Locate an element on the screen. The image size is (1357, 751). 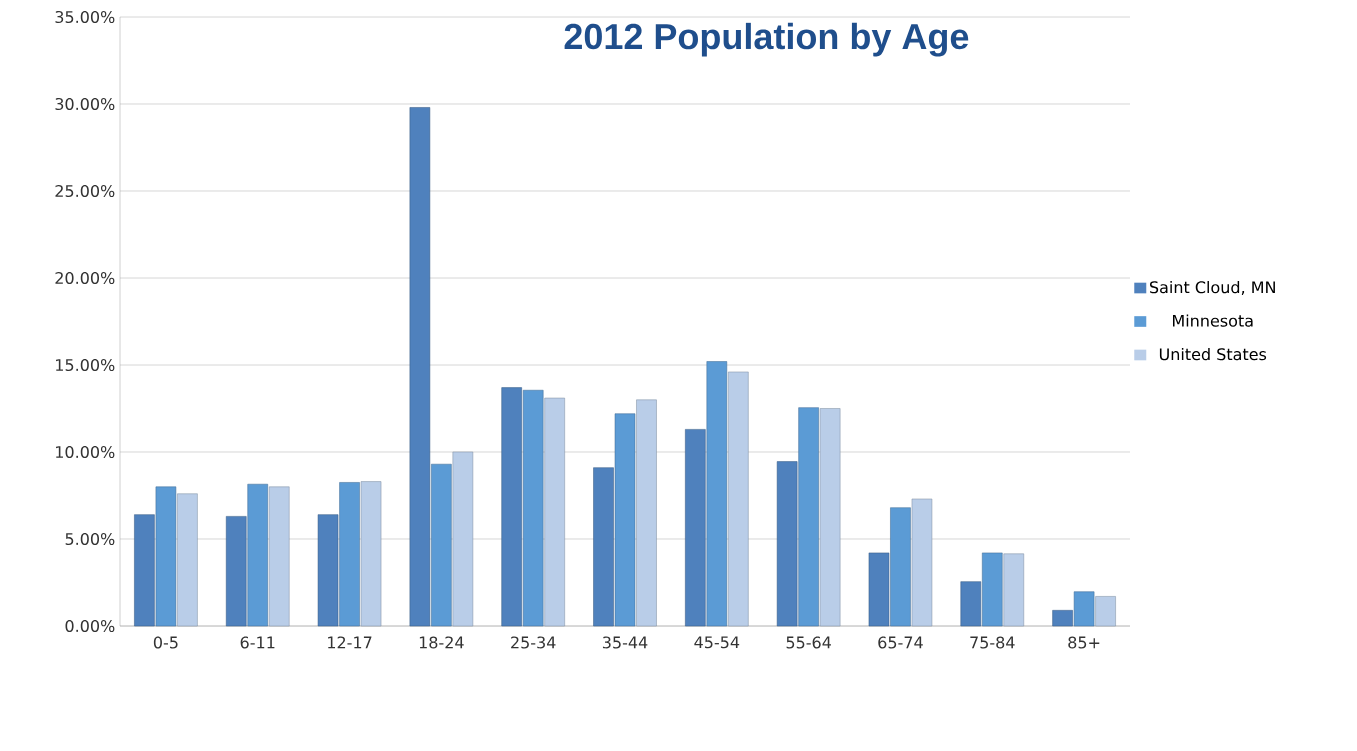
x-tick-label: 35-44 is located at coordinates (625, 642).